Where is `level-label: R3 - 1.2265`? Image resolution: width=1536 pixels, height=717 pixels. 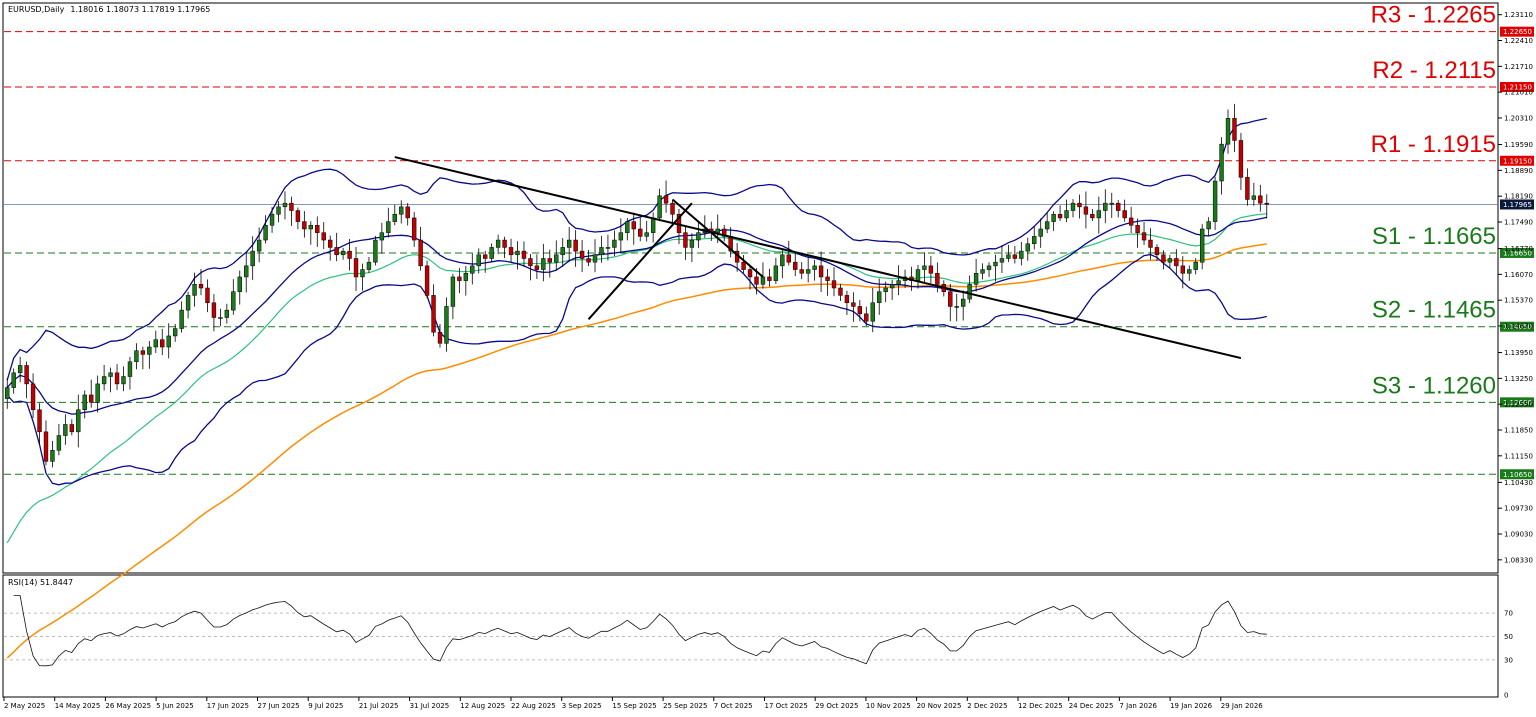
level-label: R3 - 1.2265 is located at coordinates (1433, 15).